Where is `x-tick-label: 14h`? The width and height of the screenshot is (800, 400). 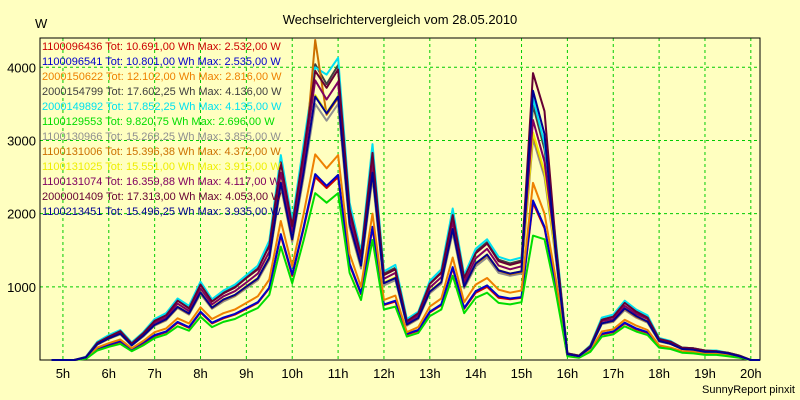 x-tick-label: 14h is located at coordinates (476, 373).